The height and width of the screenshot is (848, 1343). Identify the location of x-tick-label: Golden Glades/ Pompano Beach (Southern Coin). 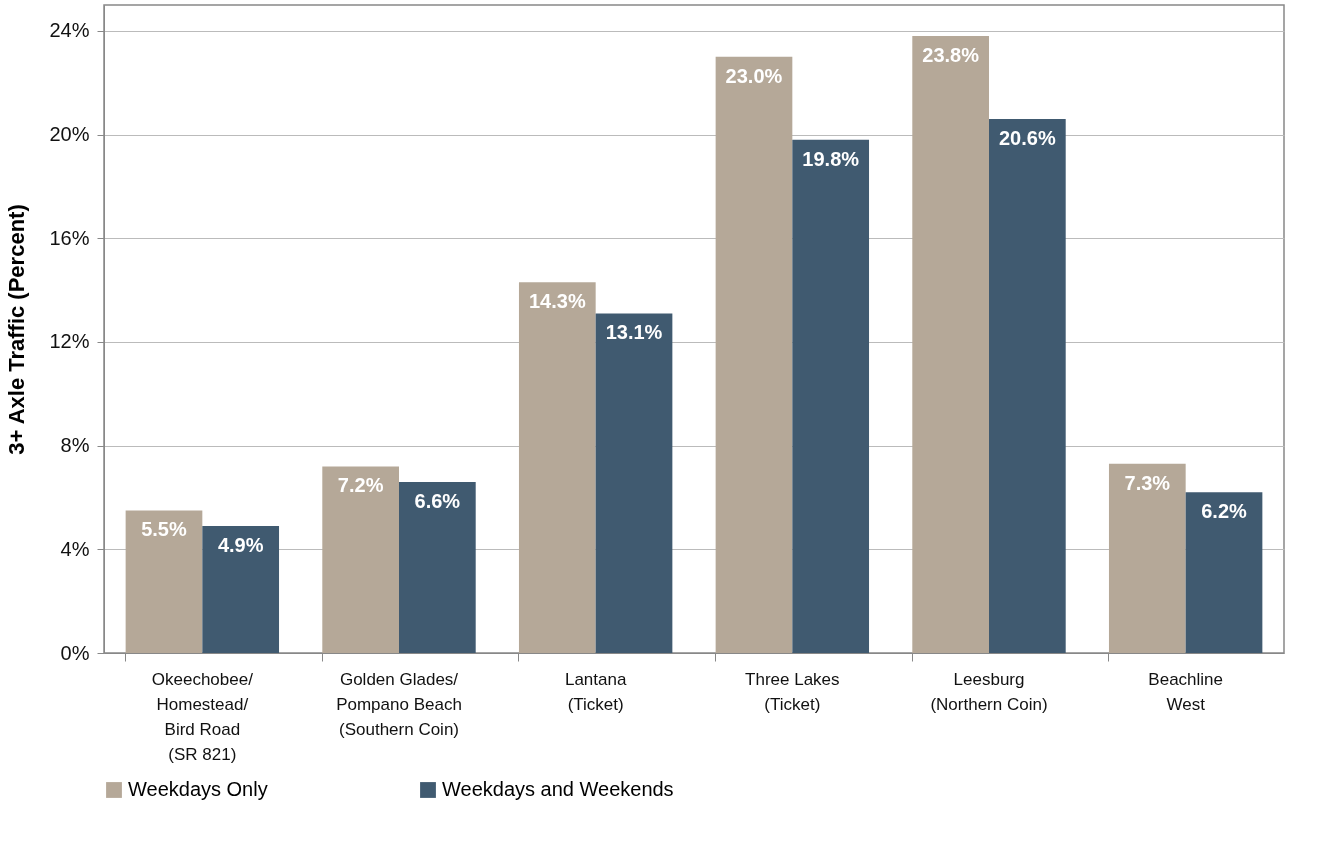
(399, 704).